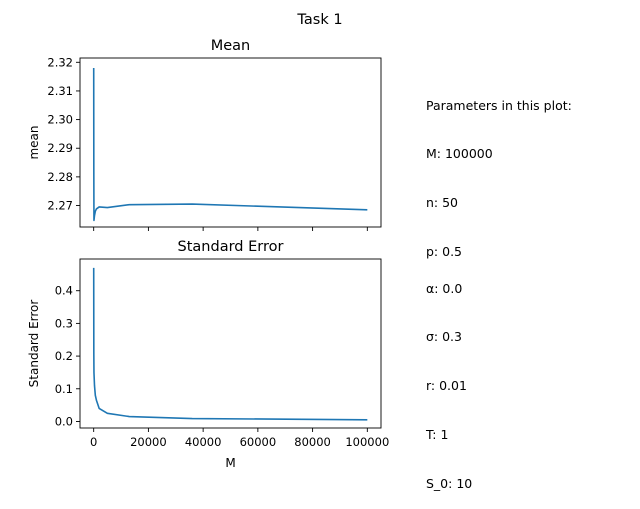 The height and width of the screenshot is (509, 640). I want to click on y-tick-label: 2.32, so click(60, 62).